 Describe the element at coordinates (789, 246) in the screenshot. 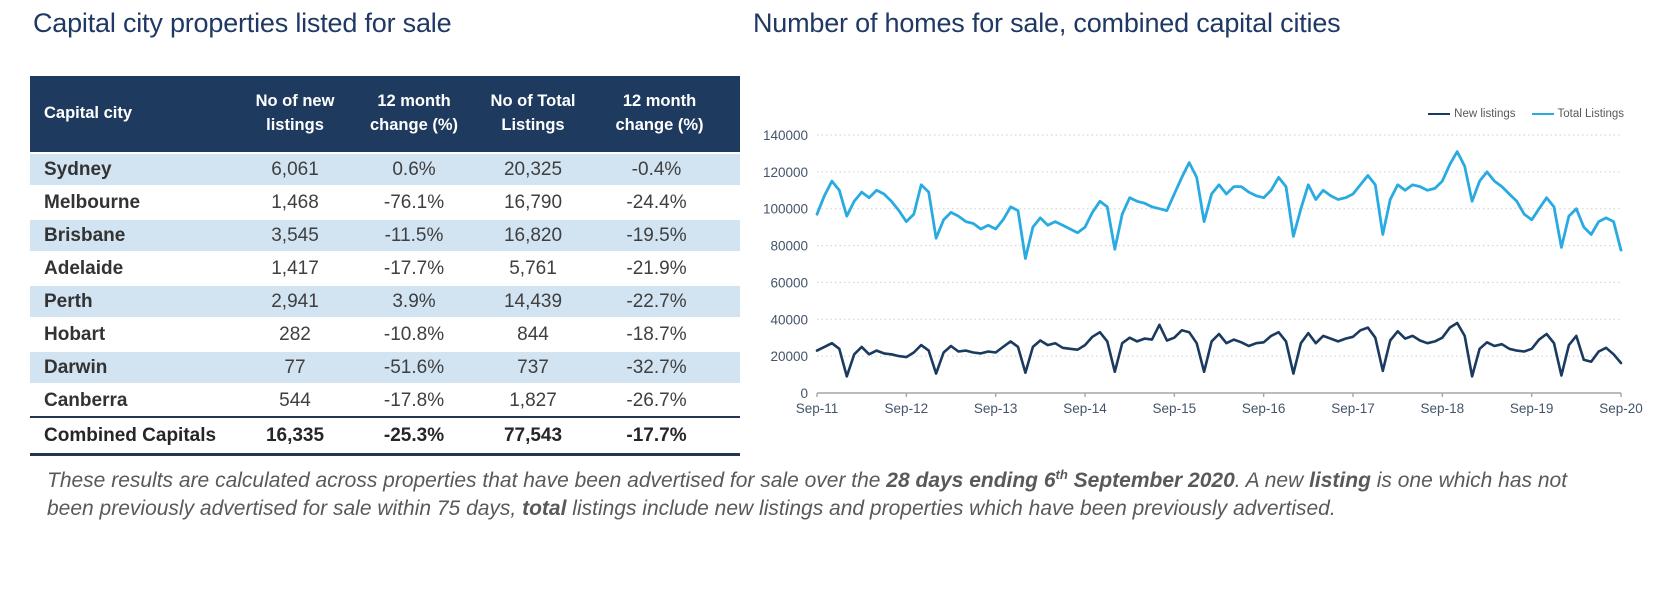

I see `y-axis-label: 80000` at that location.